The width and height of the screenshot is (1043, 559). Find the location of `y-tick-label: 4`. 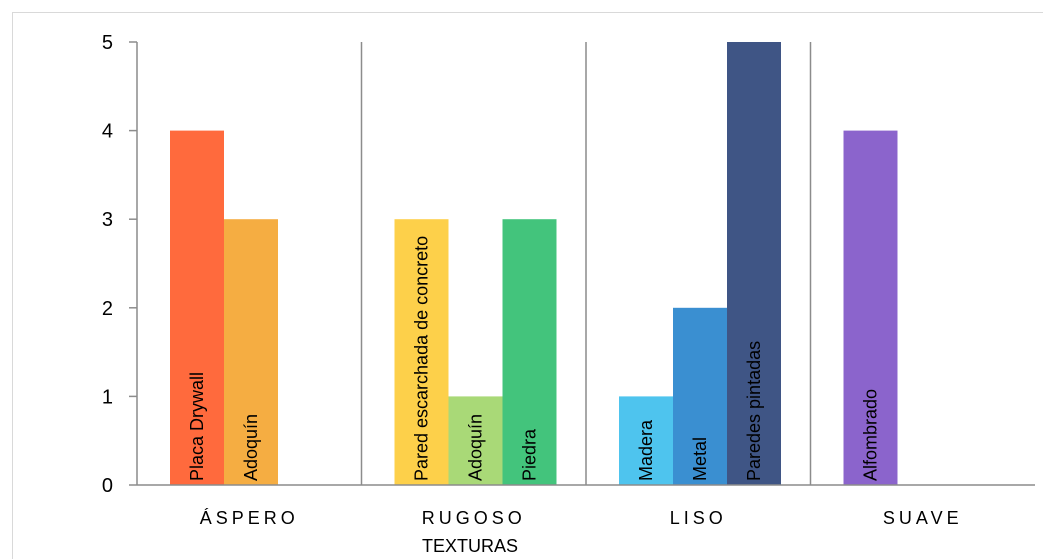

y-tick-label: 4 is located at coordinates (107, 132).